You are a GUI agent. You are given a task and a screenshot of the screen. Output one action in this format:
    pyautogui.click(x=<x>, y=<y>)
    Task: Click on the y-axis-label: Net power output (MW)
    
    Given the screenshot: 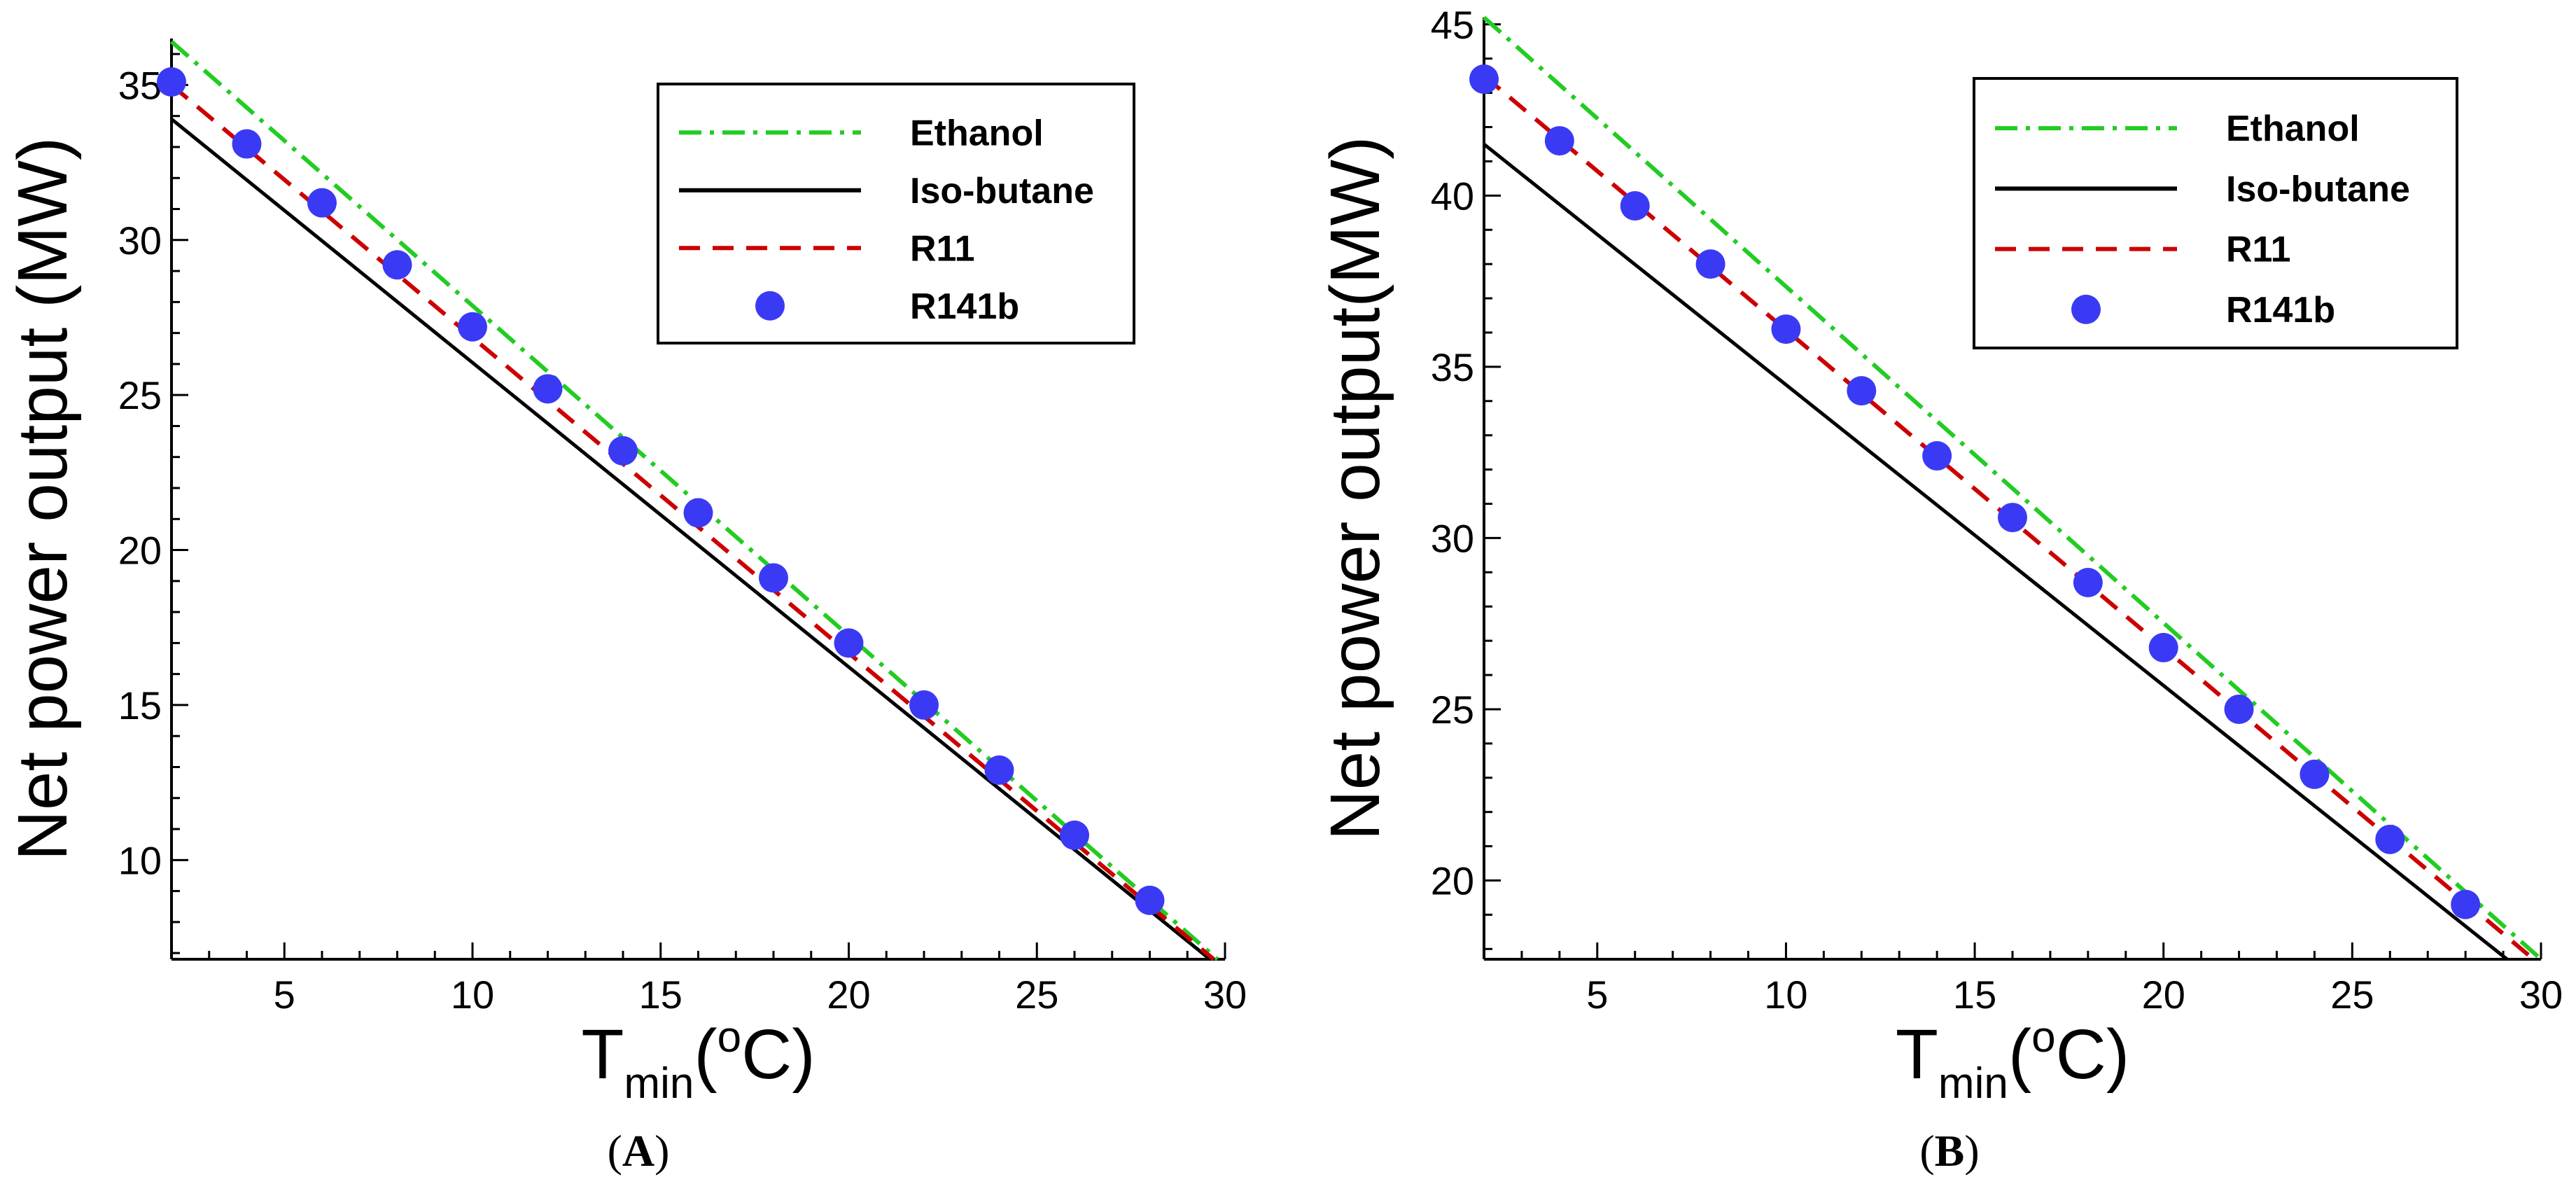 What is the action you would take?
    pyautogui.click(x=43, y=499)
    